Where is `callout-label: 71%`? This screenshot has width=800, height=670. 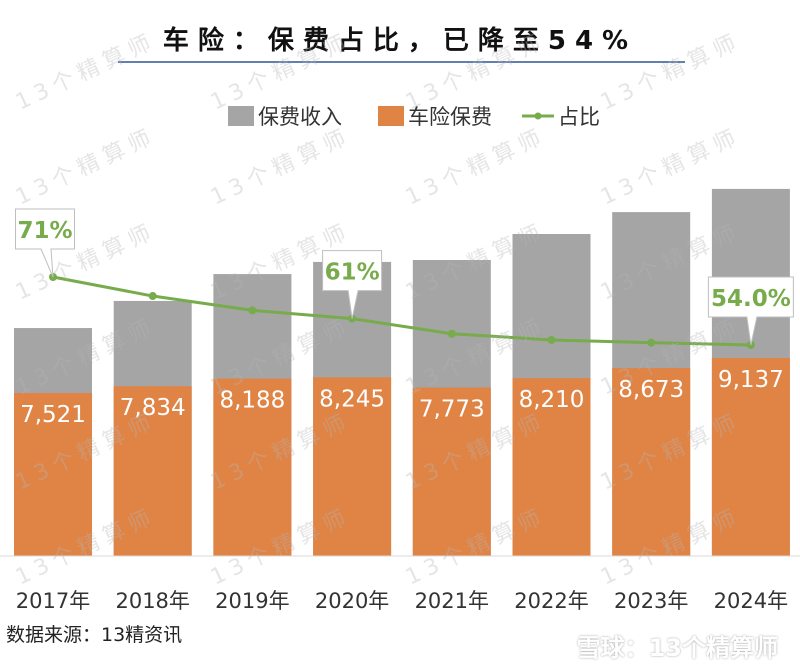 callout-label: 71% is located at coordinates (44, 231).